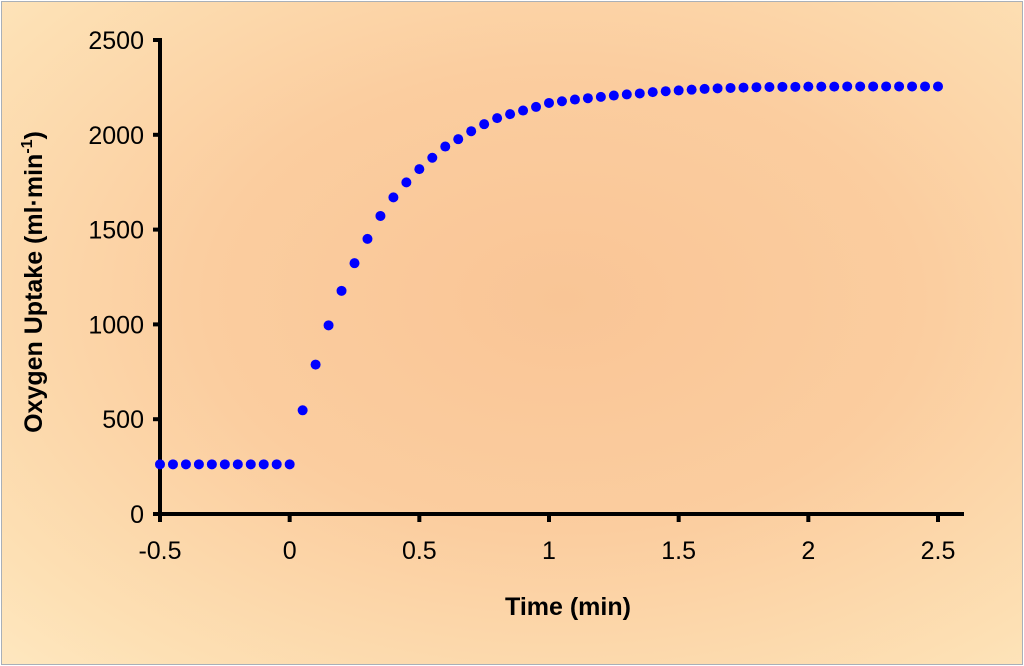 The image size is (1024, 666). Describe the element at coordinates (137, 515) in the screenshot. I see `y-tick-label: 0` at that location.